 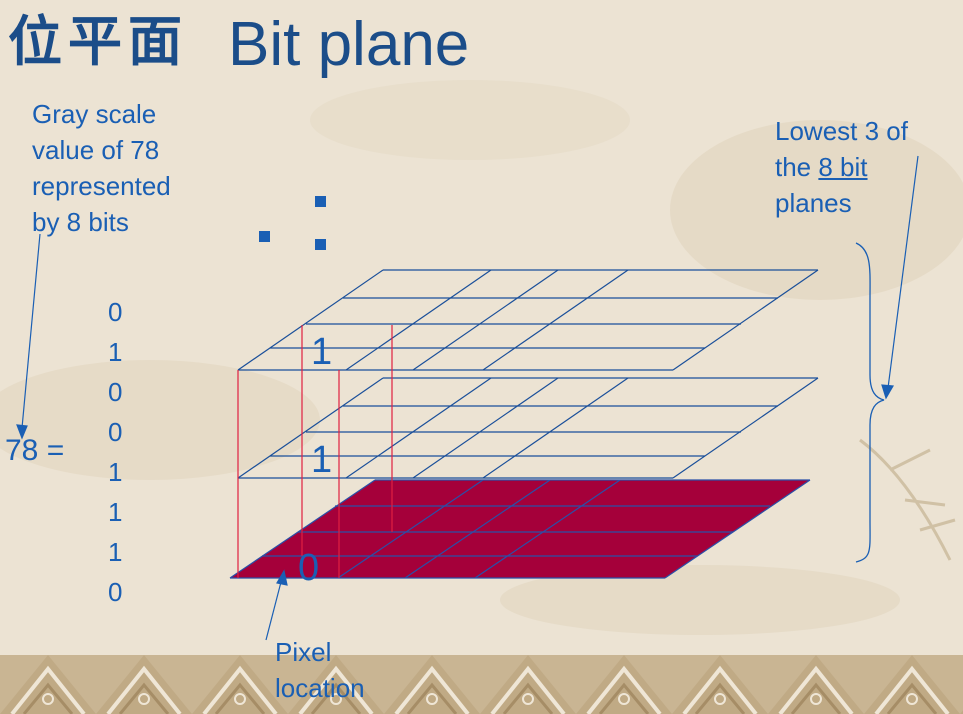 What do you see at coordinates (870, 402) in the screenshot?
I see `plane-group-brace` at bounding box center [870, 402].